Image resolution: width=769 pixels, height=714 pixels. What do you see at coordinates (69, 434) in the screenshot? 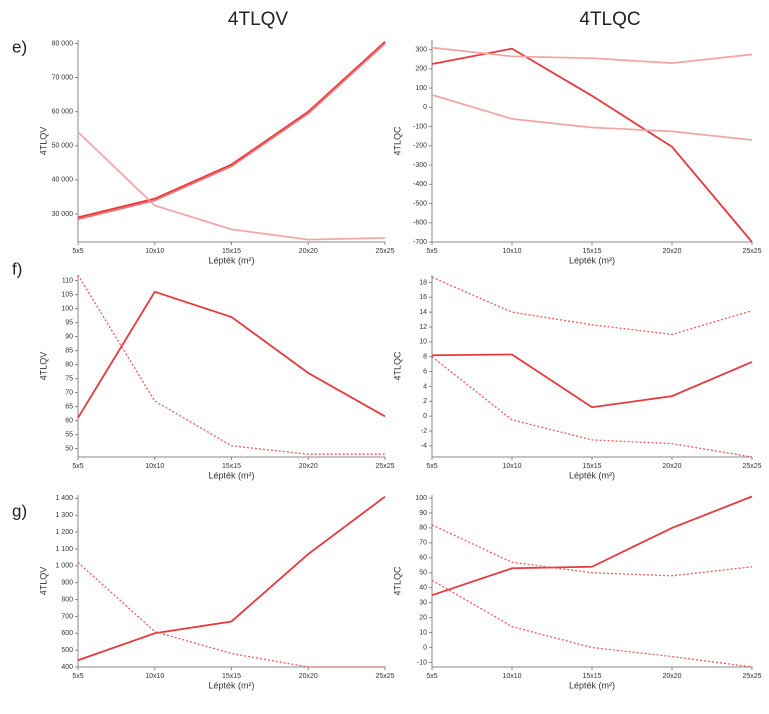
I see `y-tick-label: 55` at bounding box center [69, 434].